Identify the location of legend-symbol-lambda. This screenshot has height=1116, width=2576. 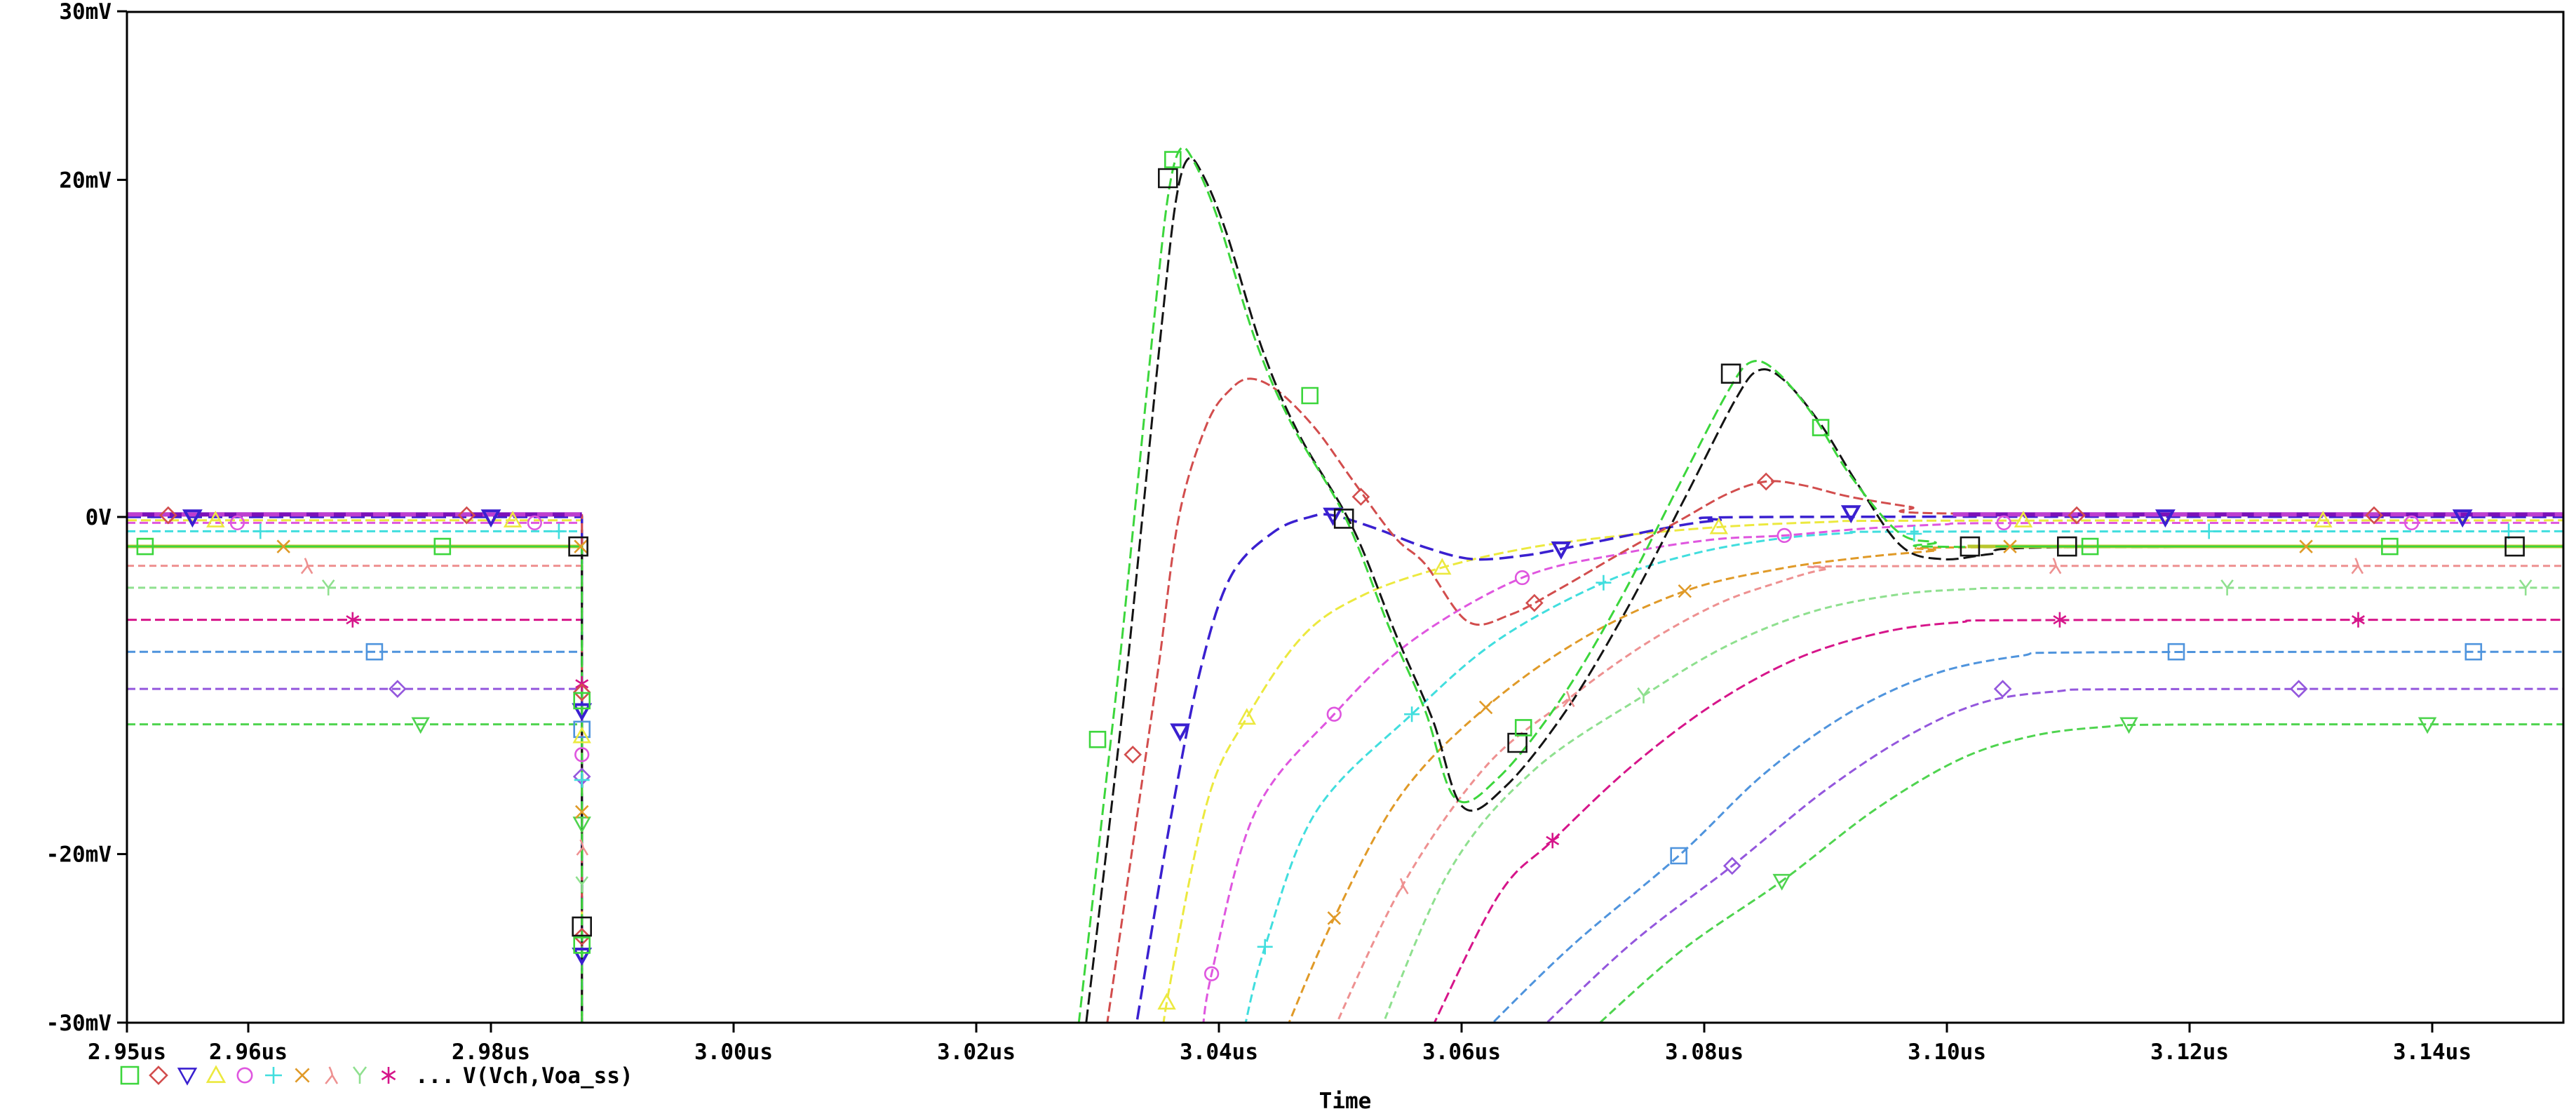
(332, 1075).